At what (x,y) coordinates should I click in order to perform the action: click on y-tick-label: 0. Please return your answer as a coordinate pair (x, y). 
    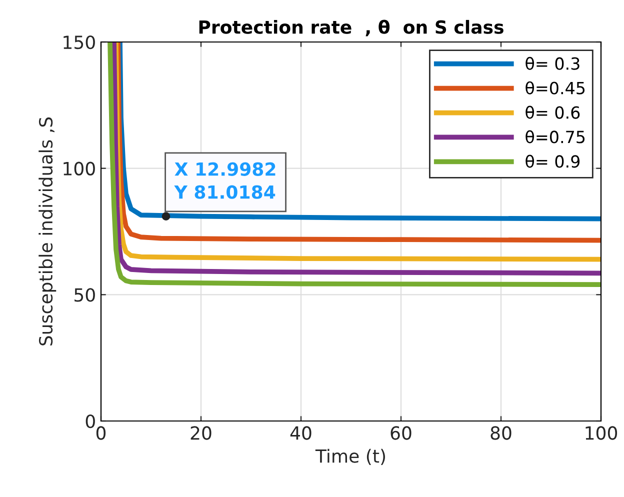
    Looking at the image, I should click on (90, 421).